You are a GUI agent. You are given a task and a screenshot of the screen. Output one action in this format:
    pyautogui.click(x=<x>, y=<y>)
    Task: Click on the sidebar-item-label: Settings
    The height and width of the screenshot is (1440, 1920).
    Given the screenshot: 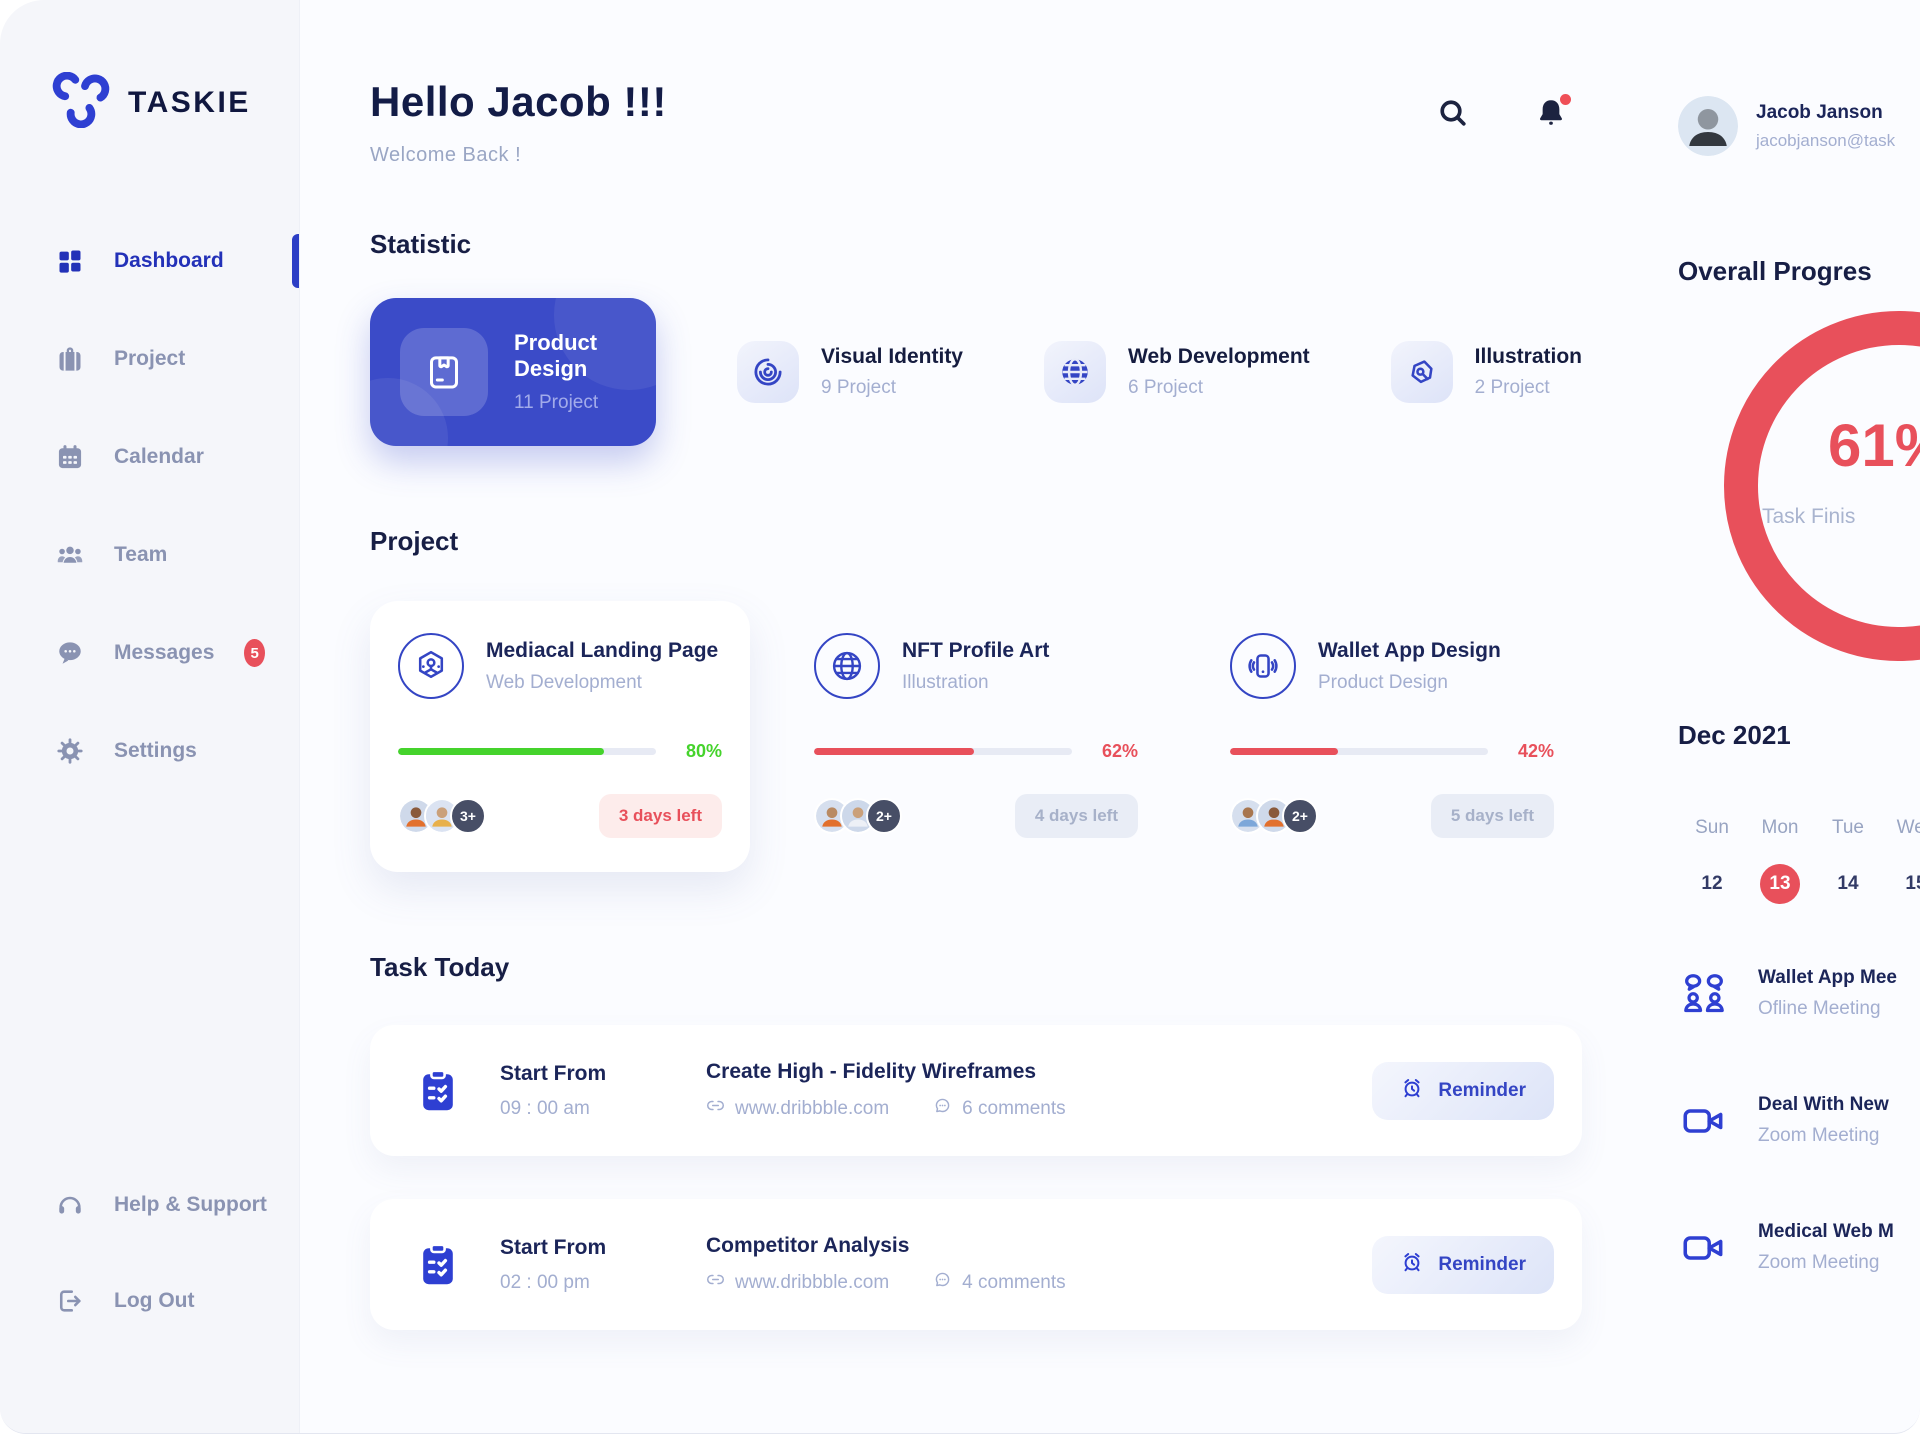 What is the action you would take?
    pyautogui.click(x=155, y=750)
    